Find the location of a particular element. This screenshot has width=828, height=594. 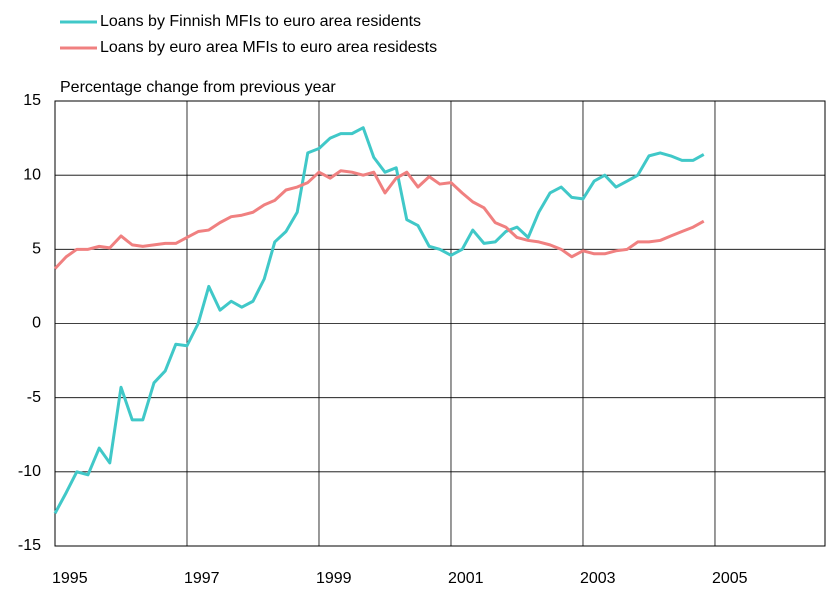

x-tick-label: 2001 is located at coordinates (466, 578).